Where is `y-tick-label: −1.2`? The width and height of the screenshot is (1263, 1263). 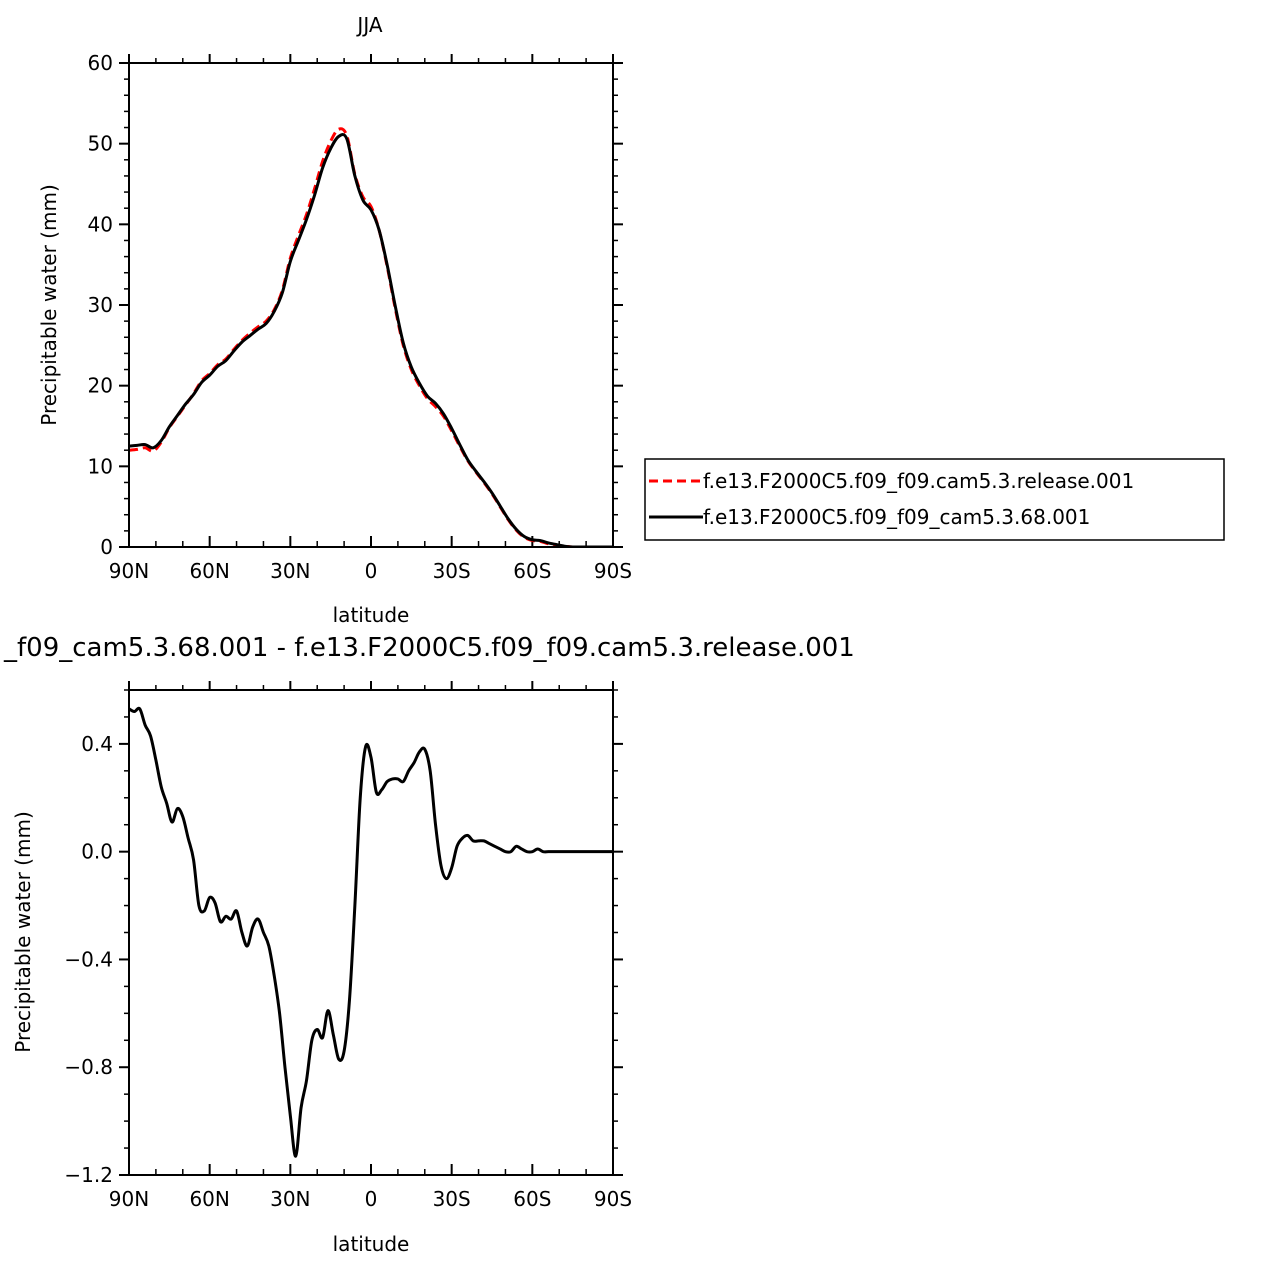 y-tick-label: −1.2 is located at coordinates (88, 1175).